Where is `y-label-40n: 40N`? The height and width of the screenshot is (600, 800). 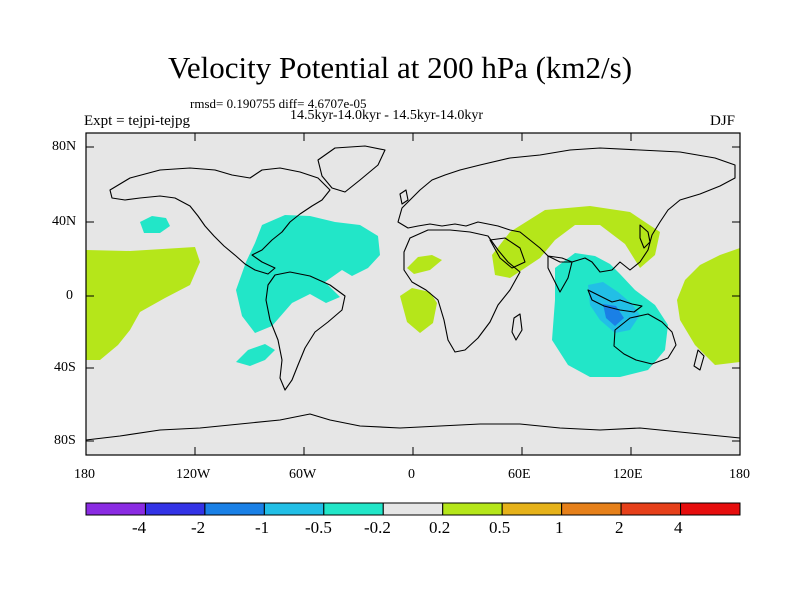 y-label-40n: 40N is located at coordinates (64, 221).